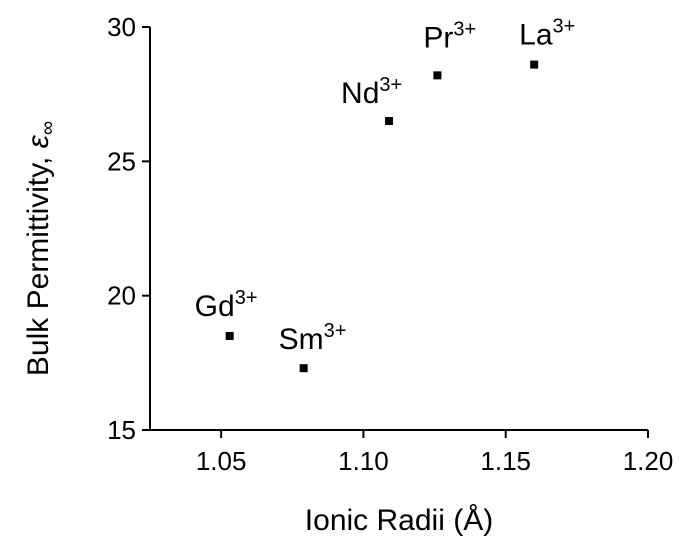  I want to click on data-point-la, so click(534, 64).